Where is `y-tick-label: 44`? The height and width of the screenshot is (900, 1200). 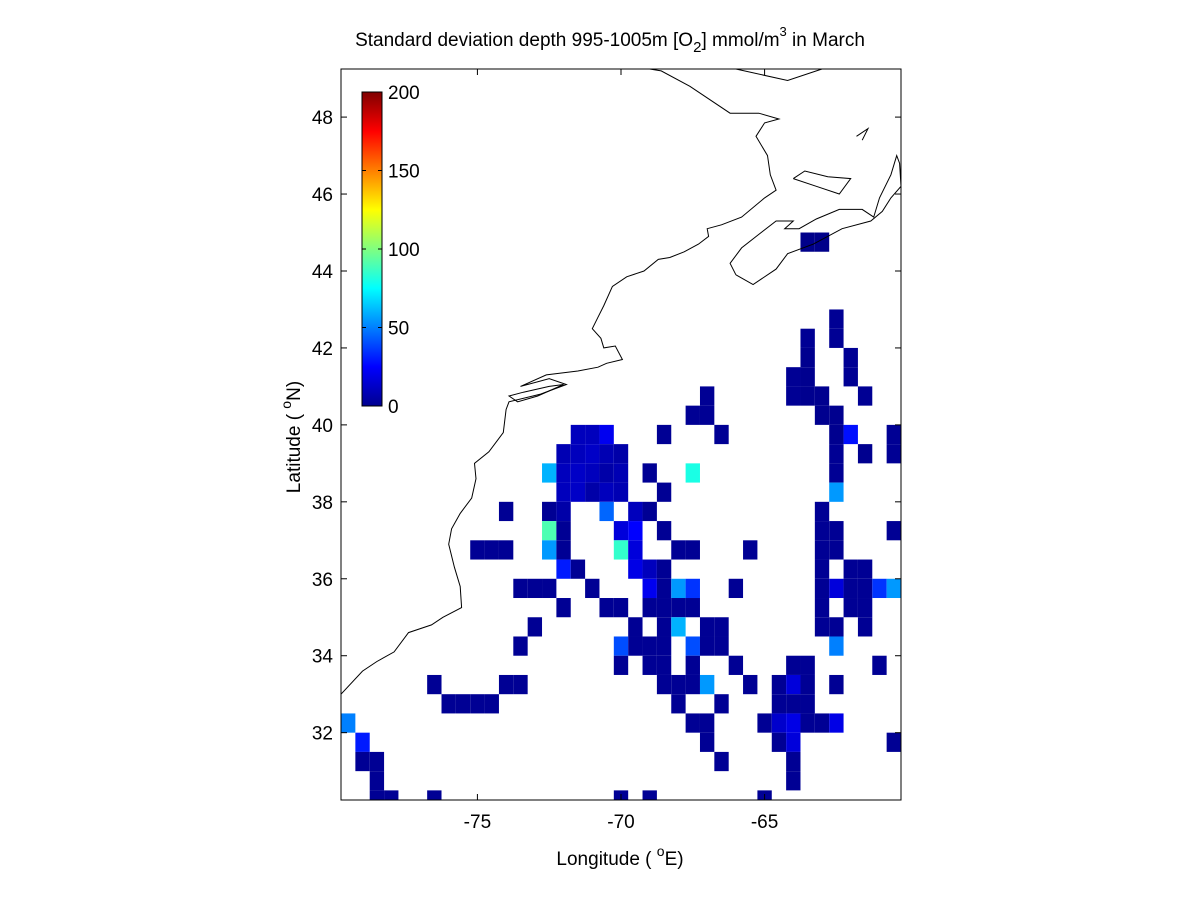 y-tick-label: 44 is located at coordinates (323, 272).